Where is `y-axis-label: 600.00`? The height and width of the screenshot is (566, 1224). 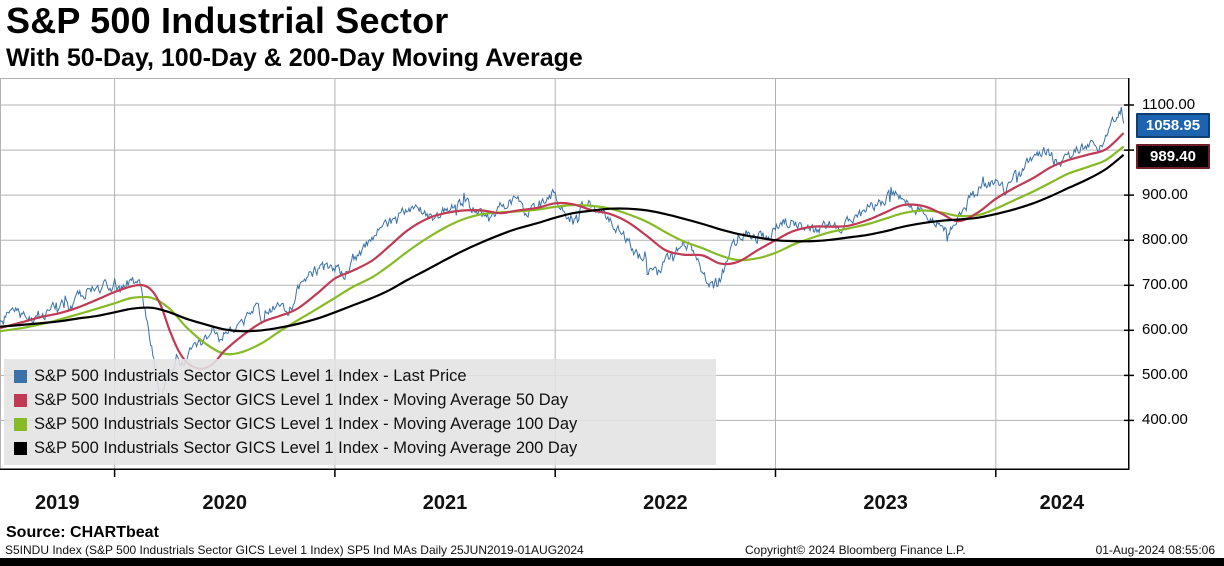 y-axis-label: 600.00 is located at coordinates (1165, 330).